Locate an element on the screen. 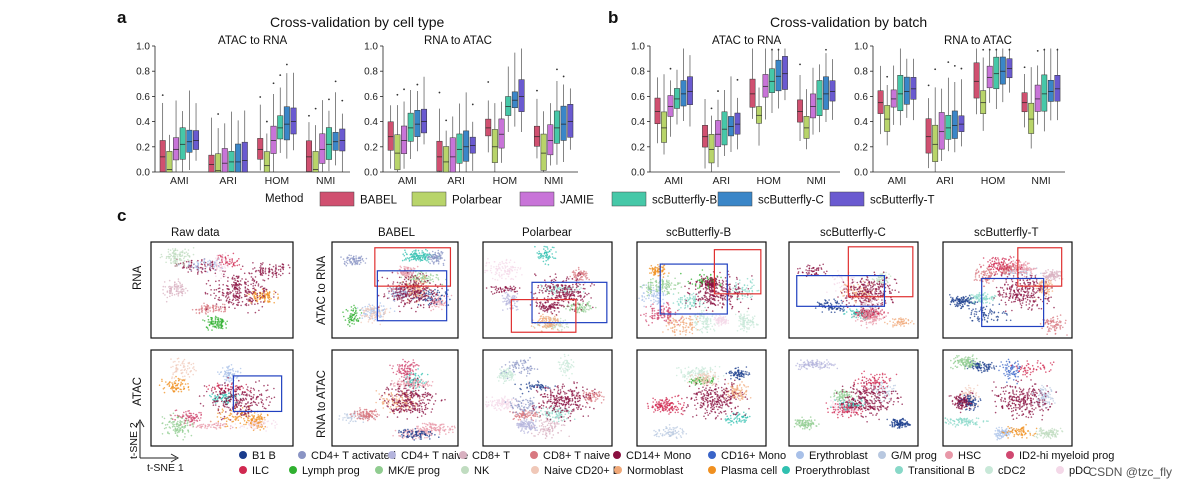 The width and height of the screenshot is (1178, 488). legend-label: Transitional B is located at coordinates (941, 471).